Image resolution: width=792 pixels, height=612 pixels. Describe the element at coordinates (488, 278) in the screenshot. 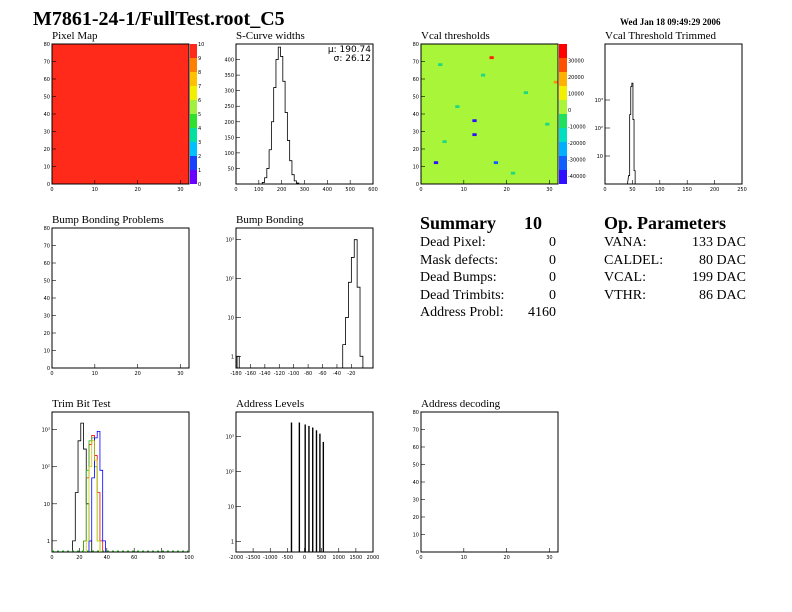

I see `summary-row: Dead Bumps: 0` at that location.